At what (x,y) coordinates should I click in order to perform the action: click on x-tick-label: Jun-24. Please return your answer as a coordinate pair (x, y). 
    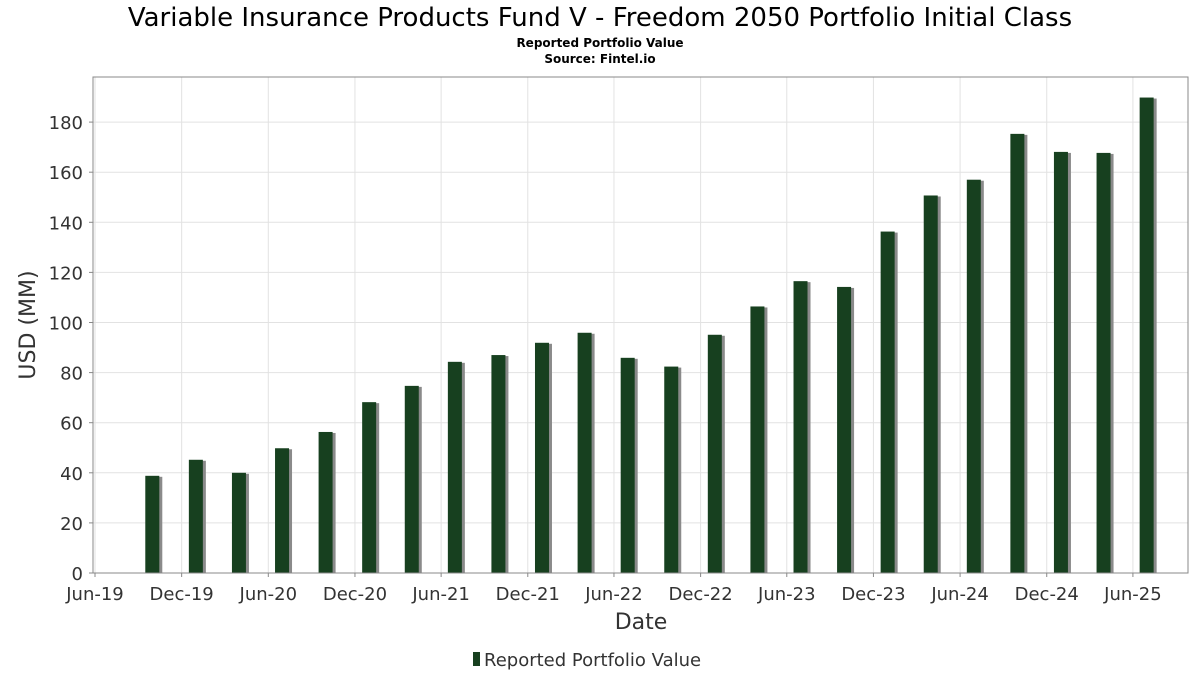
    Looking at the image, I should click on (959, 594).